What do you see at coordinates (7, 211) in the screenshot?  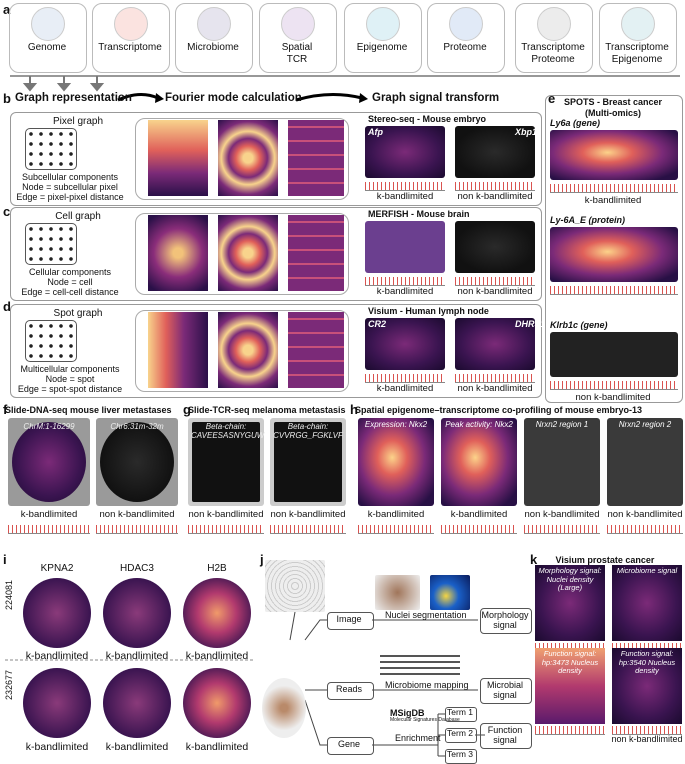 I see `panel-label: c` at bounding box center [7, 211].